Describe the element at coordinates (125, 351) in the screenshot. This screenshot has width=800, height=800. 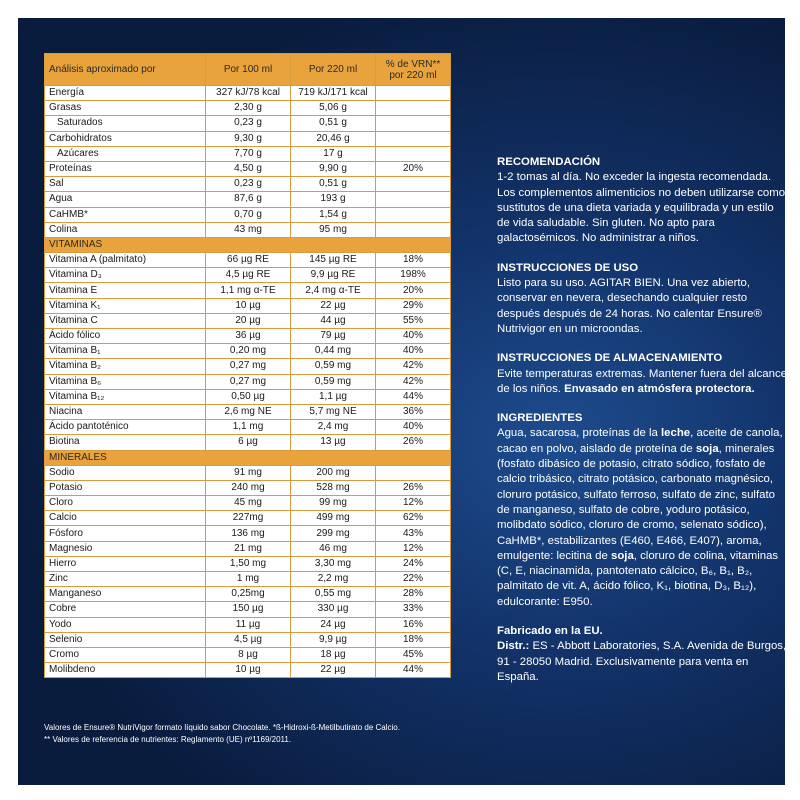
I see `nutrient-name: Vitamina B₁` at that location.